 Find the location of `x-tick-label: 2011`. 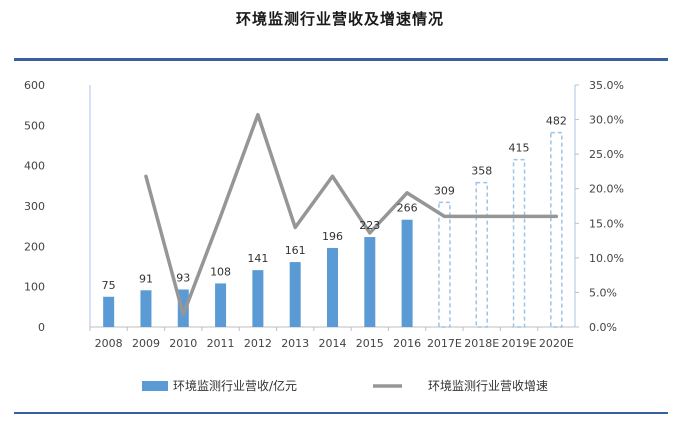

x-tick-label: 2011 is located at coordinates (221, 343).